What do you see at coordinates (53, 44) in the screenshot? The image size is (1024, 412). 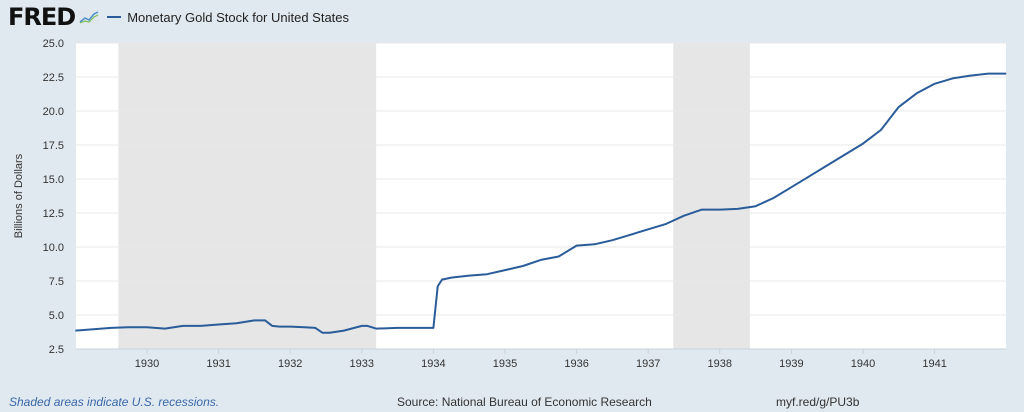 I see `y-tick-label: 25.0` at bounding box center [53, 44].